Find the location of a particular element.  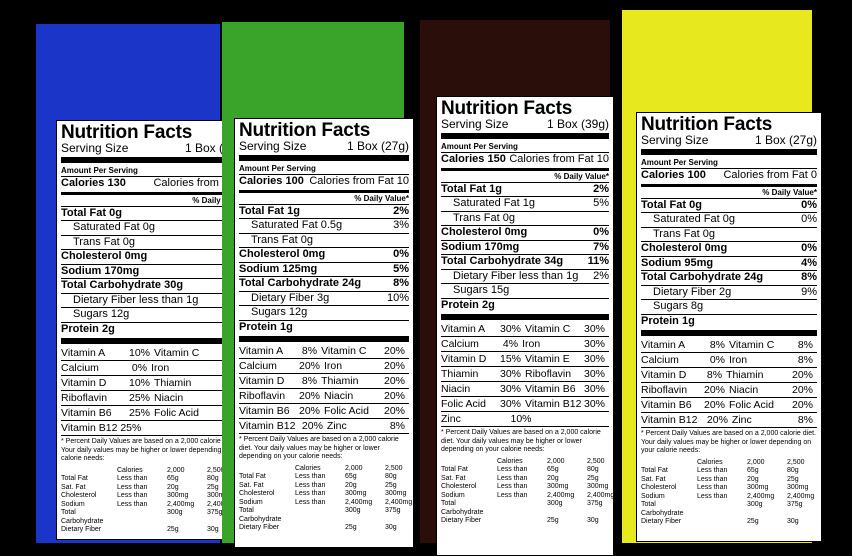

nutrient-row: Saturated Fat 1g 5% is located at coordinates (531, 203).